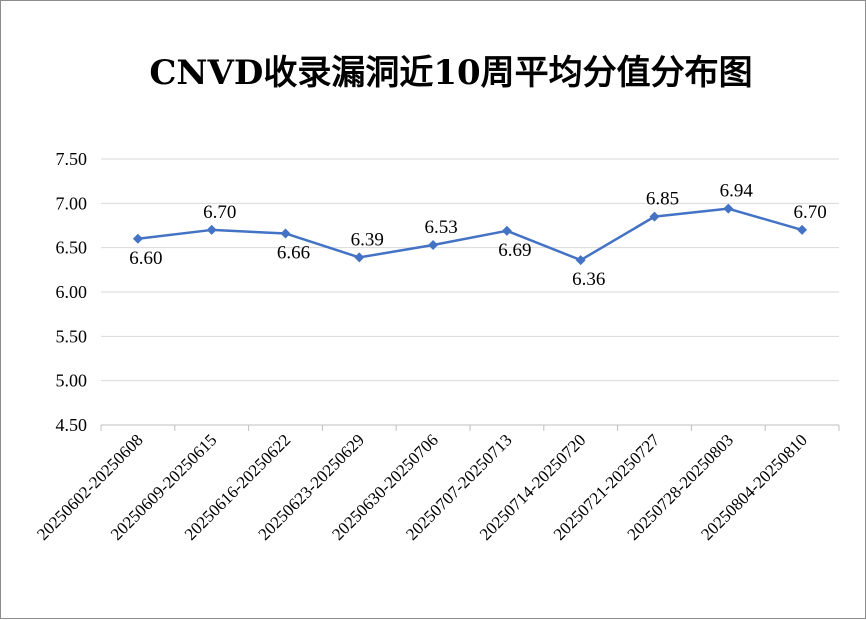  I want to click on data-label: 6.60, so click(145, 258).